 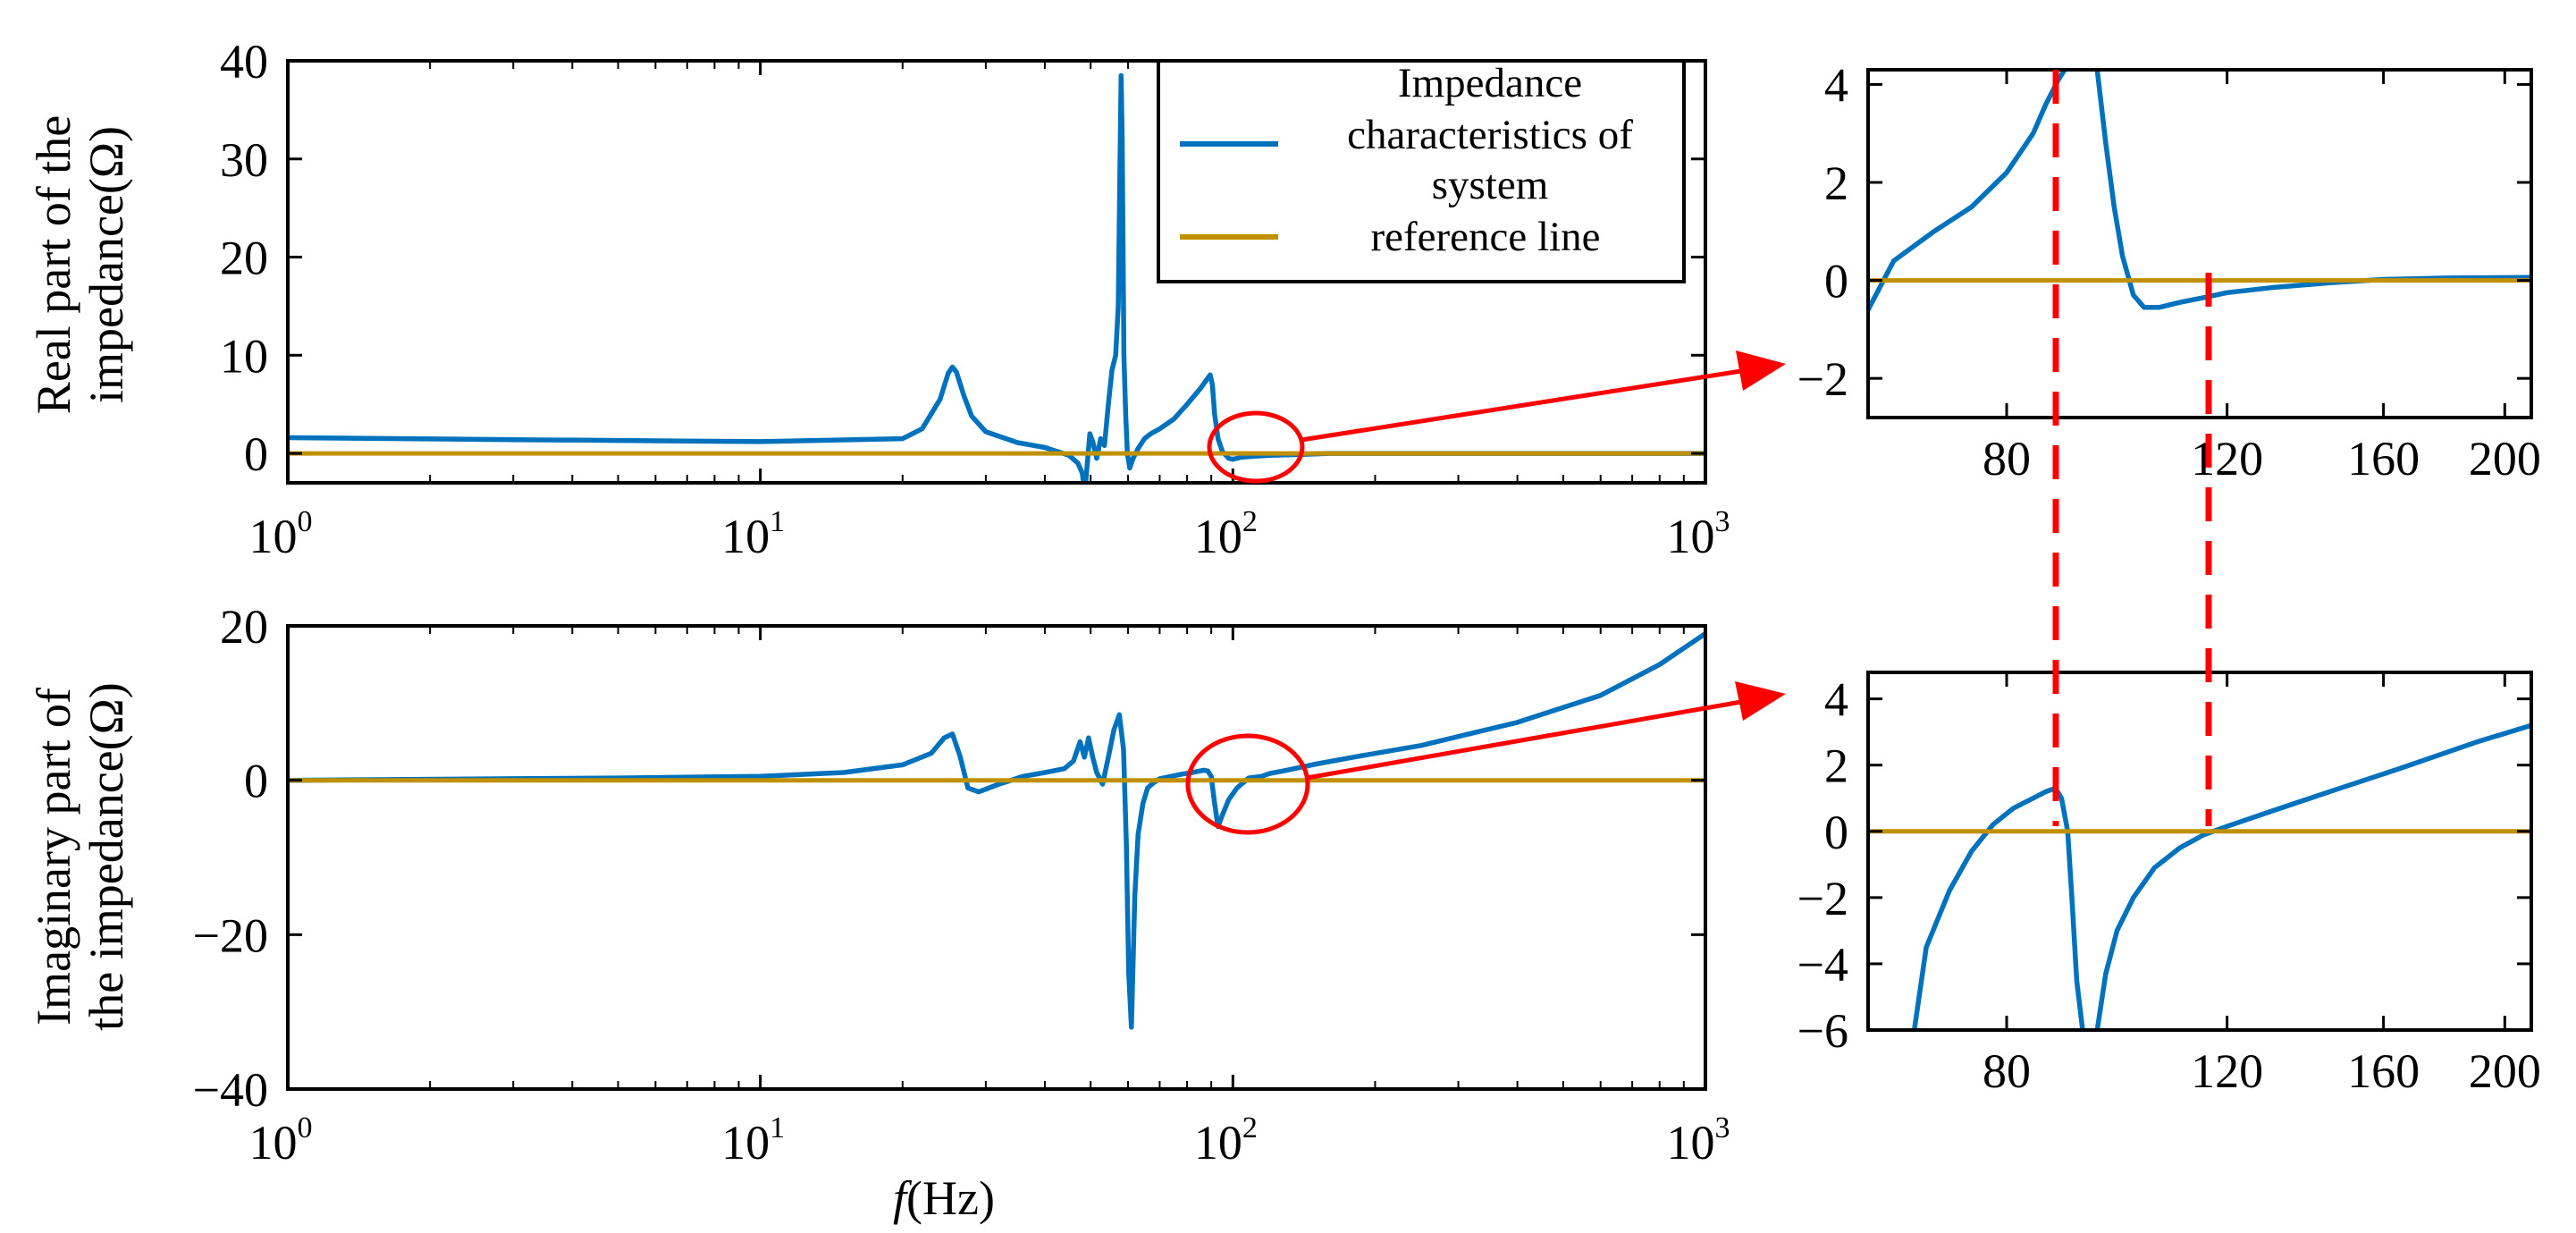 What do you see at coordinates (1823, 898) in the screenshot?
I see `imag_zoom-ytick-label: −2` at bounding box center [1823, 898].